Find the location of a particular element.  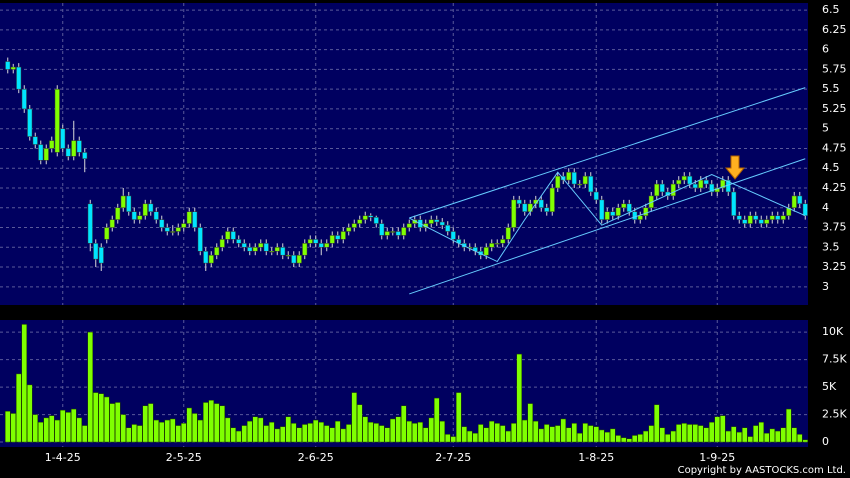

y-tick-label: 4.75 is located at coordinates (834, 147).